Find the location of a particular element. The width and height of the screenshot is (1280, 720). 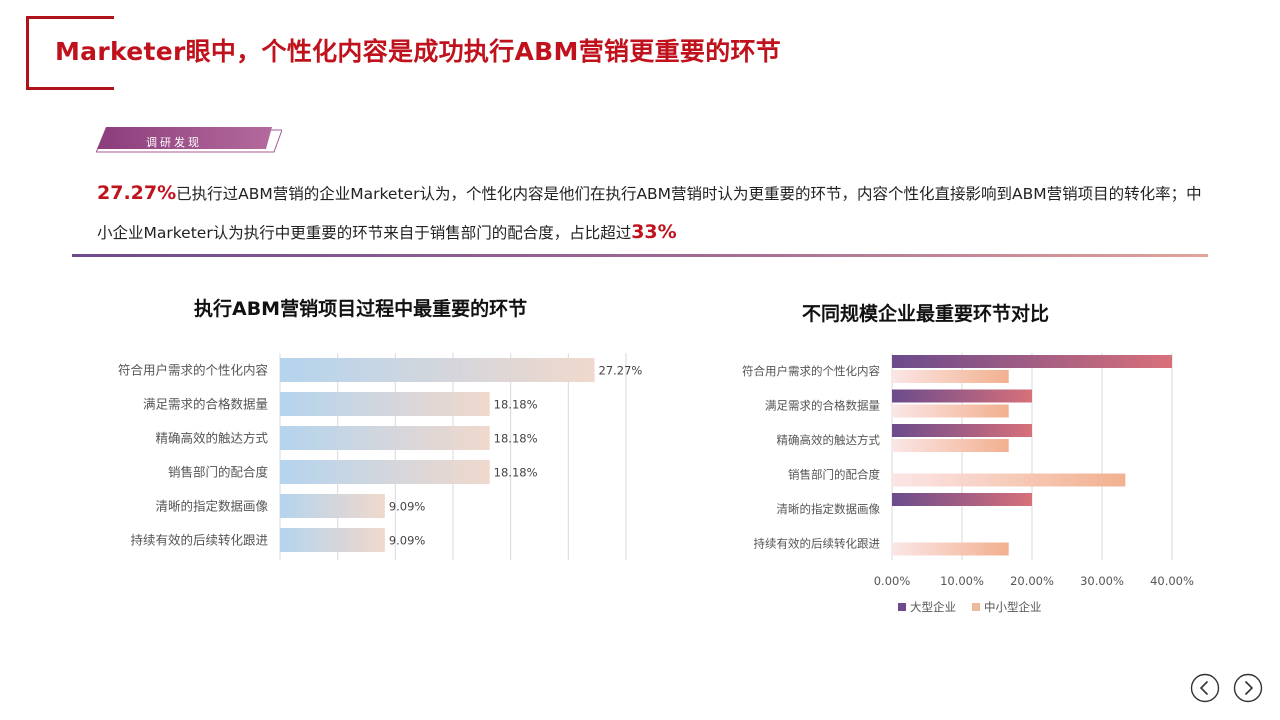

chart2-category-label: 持续有效的后续转化跟进 is located at coordinates (817, 543).